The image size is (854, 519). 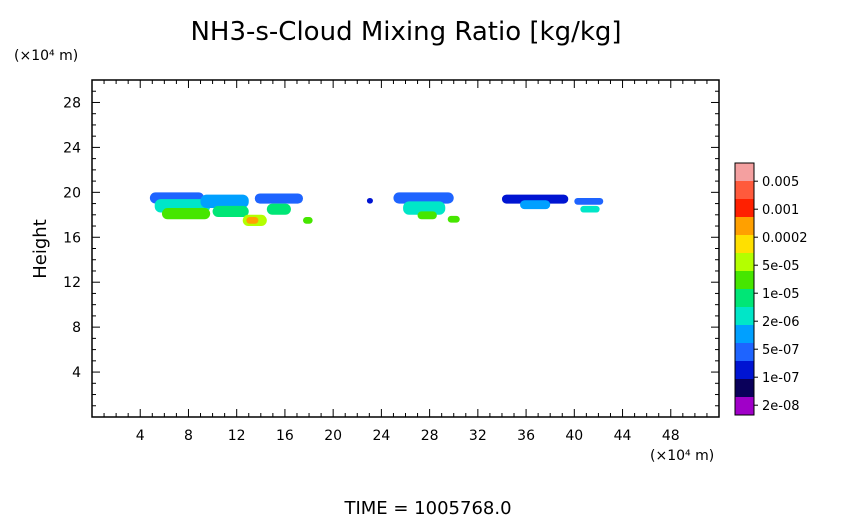 I want to click on x-tick-label: 36, so click(x=526, y=436).